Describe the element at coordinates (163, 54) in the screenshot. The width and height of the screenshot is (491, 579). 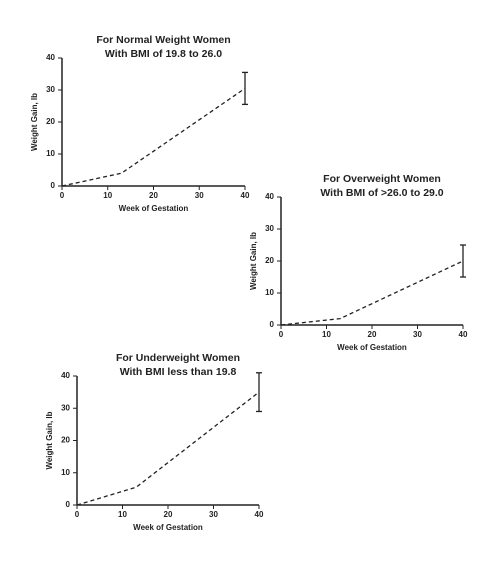
I see `chart-subtitle: With BMI of 19.8 to 26.0` at that location.